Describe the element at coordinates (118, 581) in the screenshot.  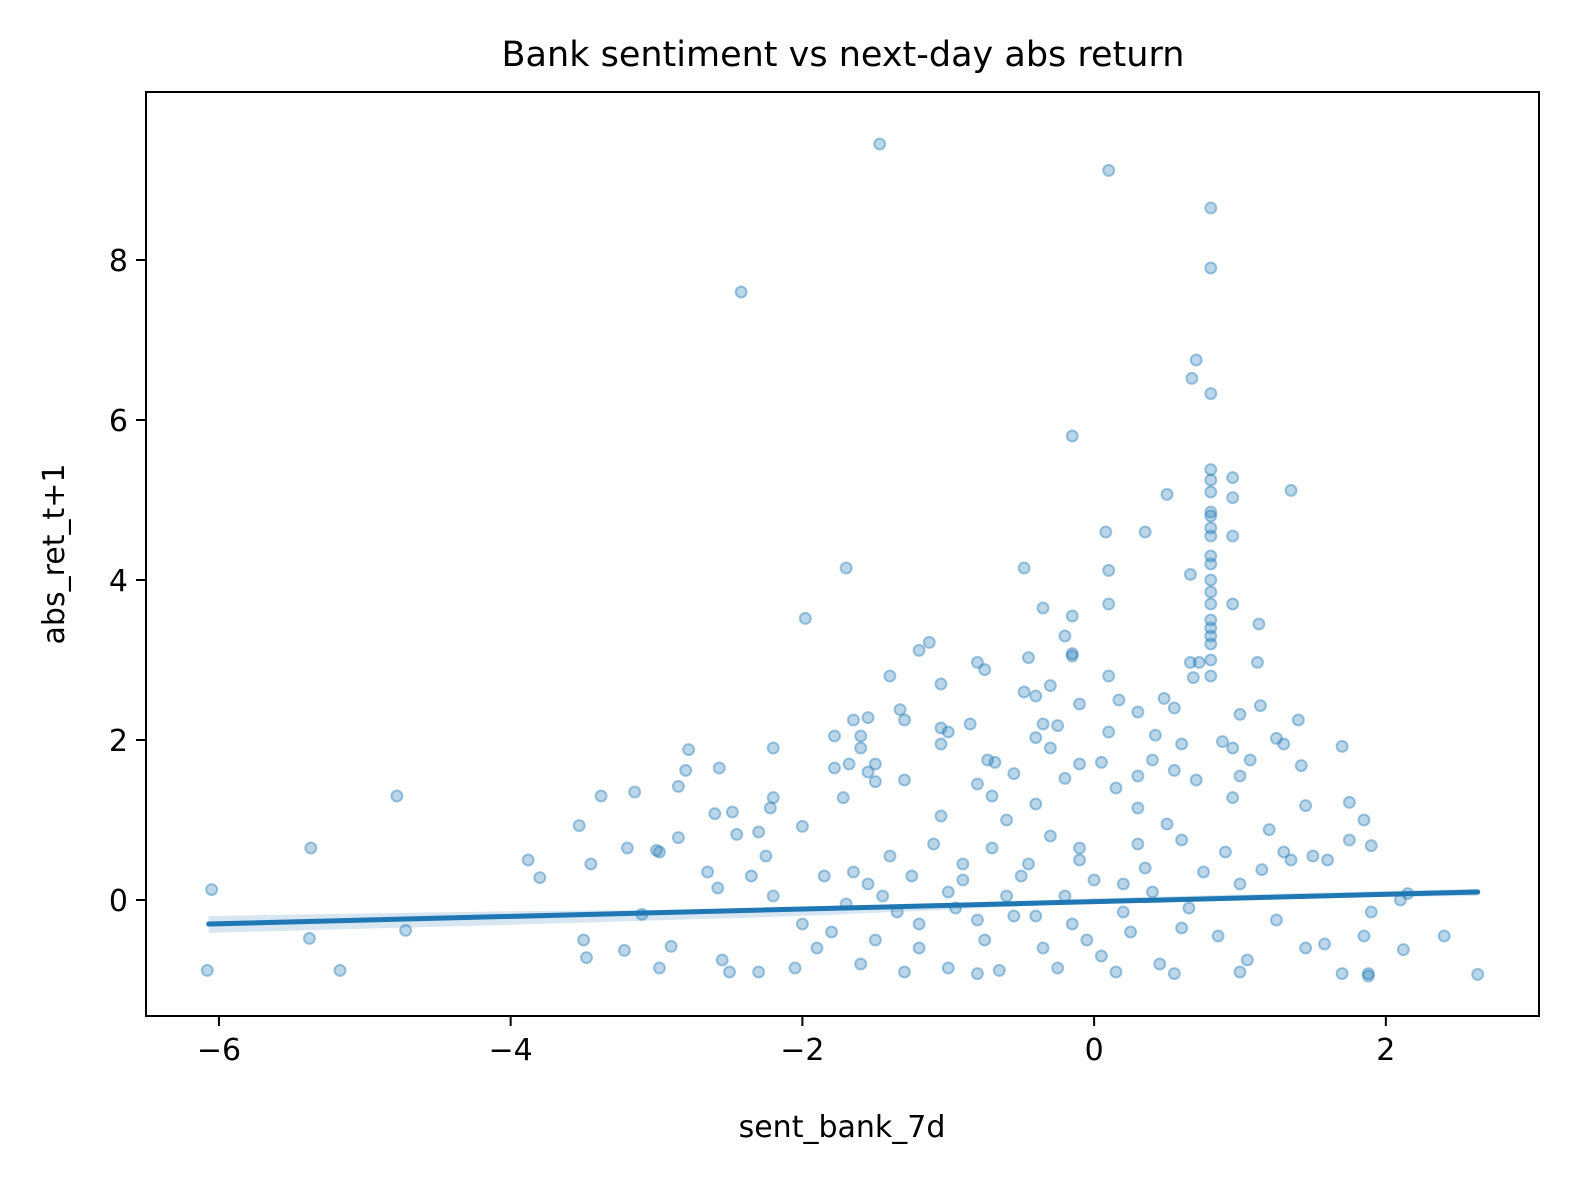
I see `y-tick-label: 4` at that location.